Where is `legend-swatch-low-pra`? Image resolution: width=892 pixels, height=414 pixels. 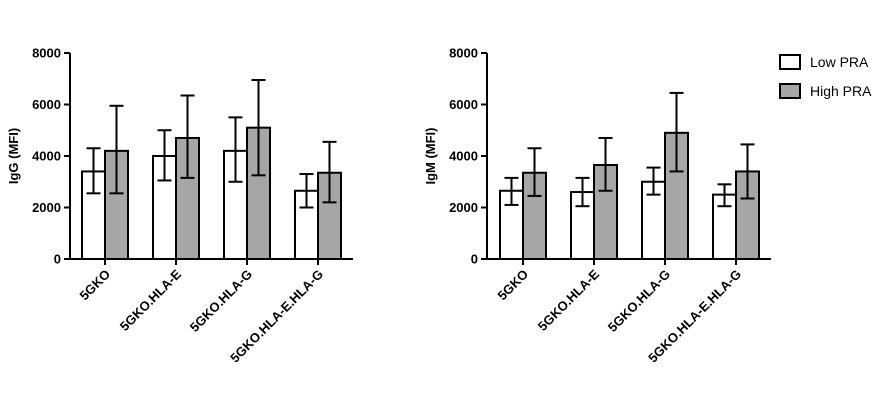
legend-swatch-low-pra is located at coordinates (790, 62).